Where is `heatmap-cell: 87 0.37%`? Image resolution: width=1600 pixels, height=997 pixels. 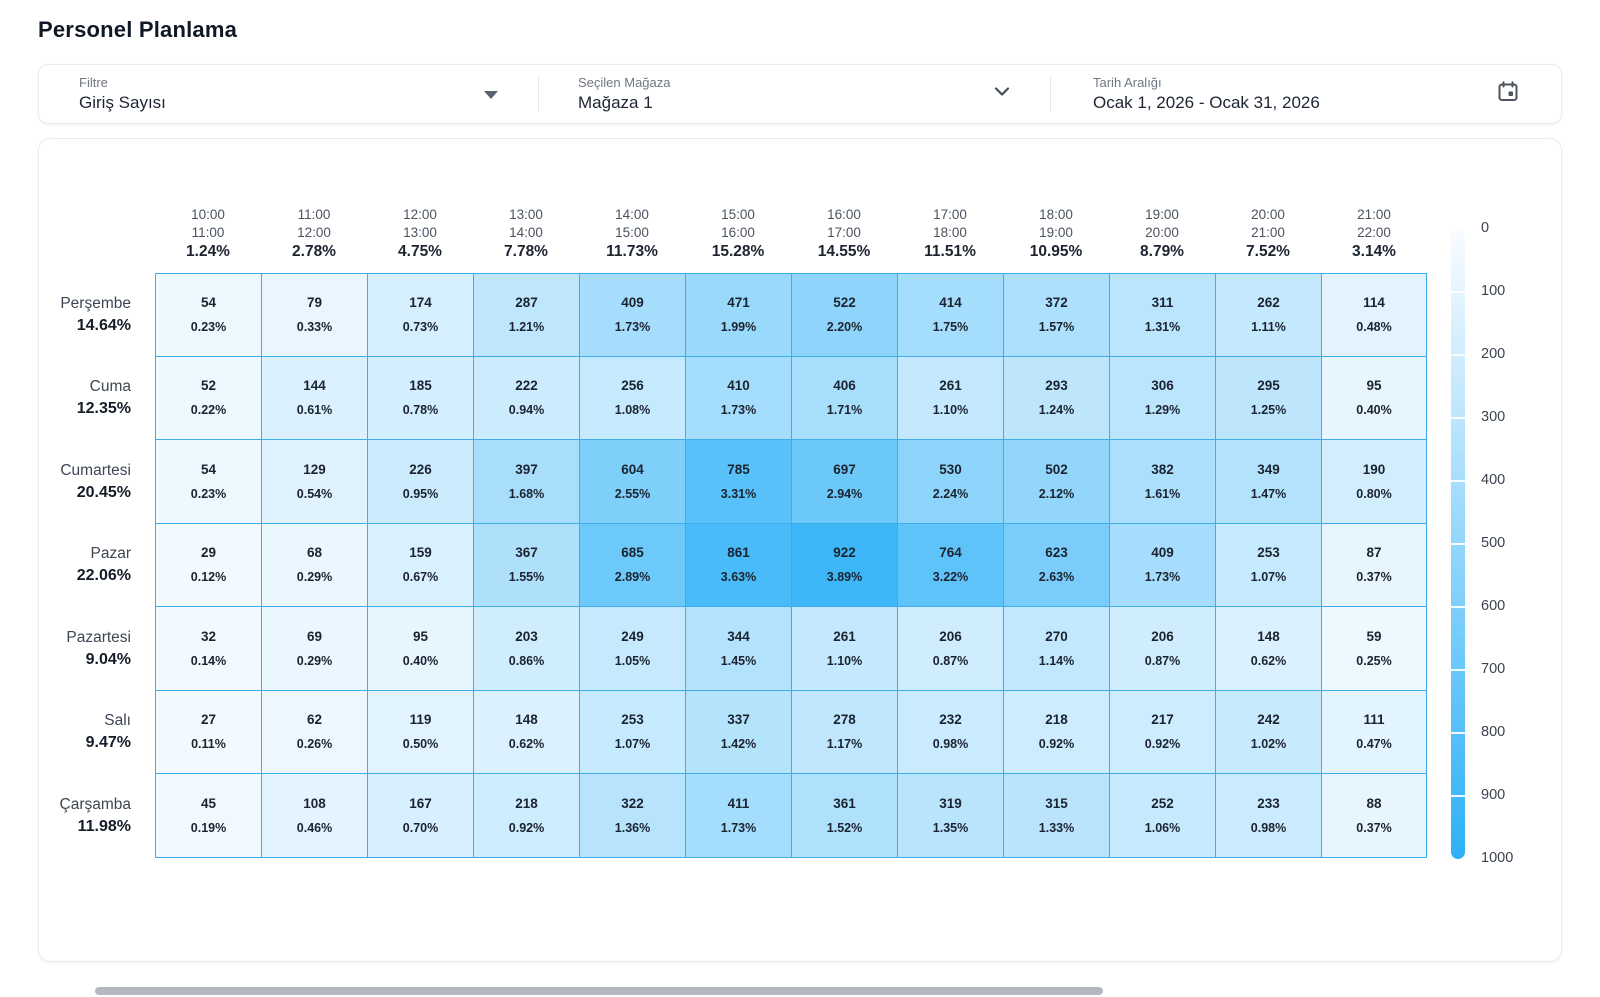
heatmap-cell: 87 0.37% is located at coordinates (1374, 565).